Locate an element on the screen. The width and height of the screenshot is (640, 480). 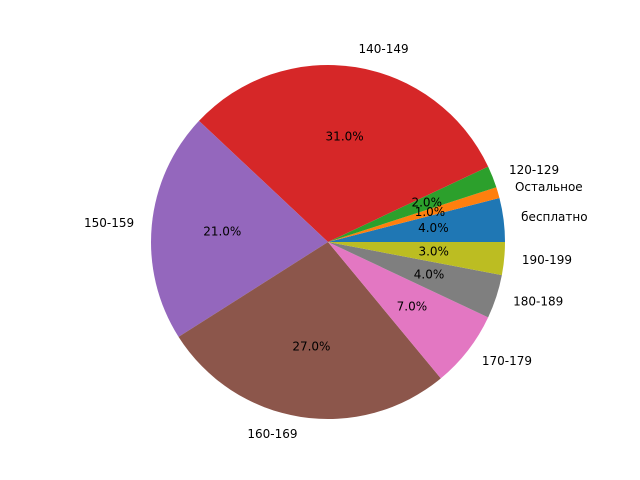
slice-label: 170-179 is located at coordinates (507, 361).